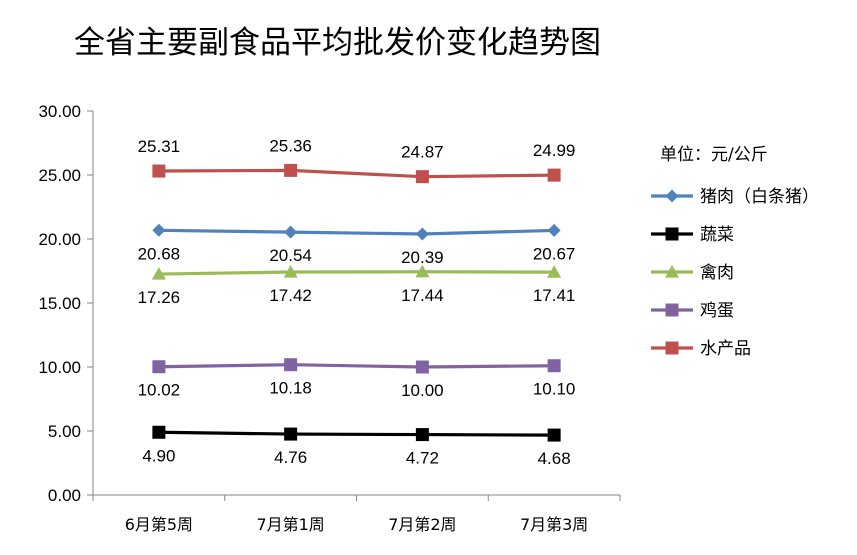  What do you see at coordinates (422, 152) in the screenshot?
I see `data-label: 24.87` at bounding box center [422, 152].